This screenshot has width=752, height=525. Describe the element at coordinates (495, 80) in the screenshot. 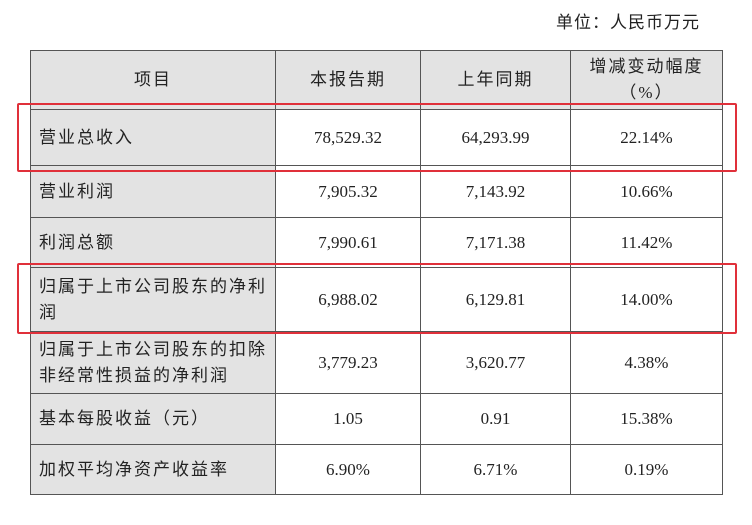

I see `column-header: 上年同期` at that location.